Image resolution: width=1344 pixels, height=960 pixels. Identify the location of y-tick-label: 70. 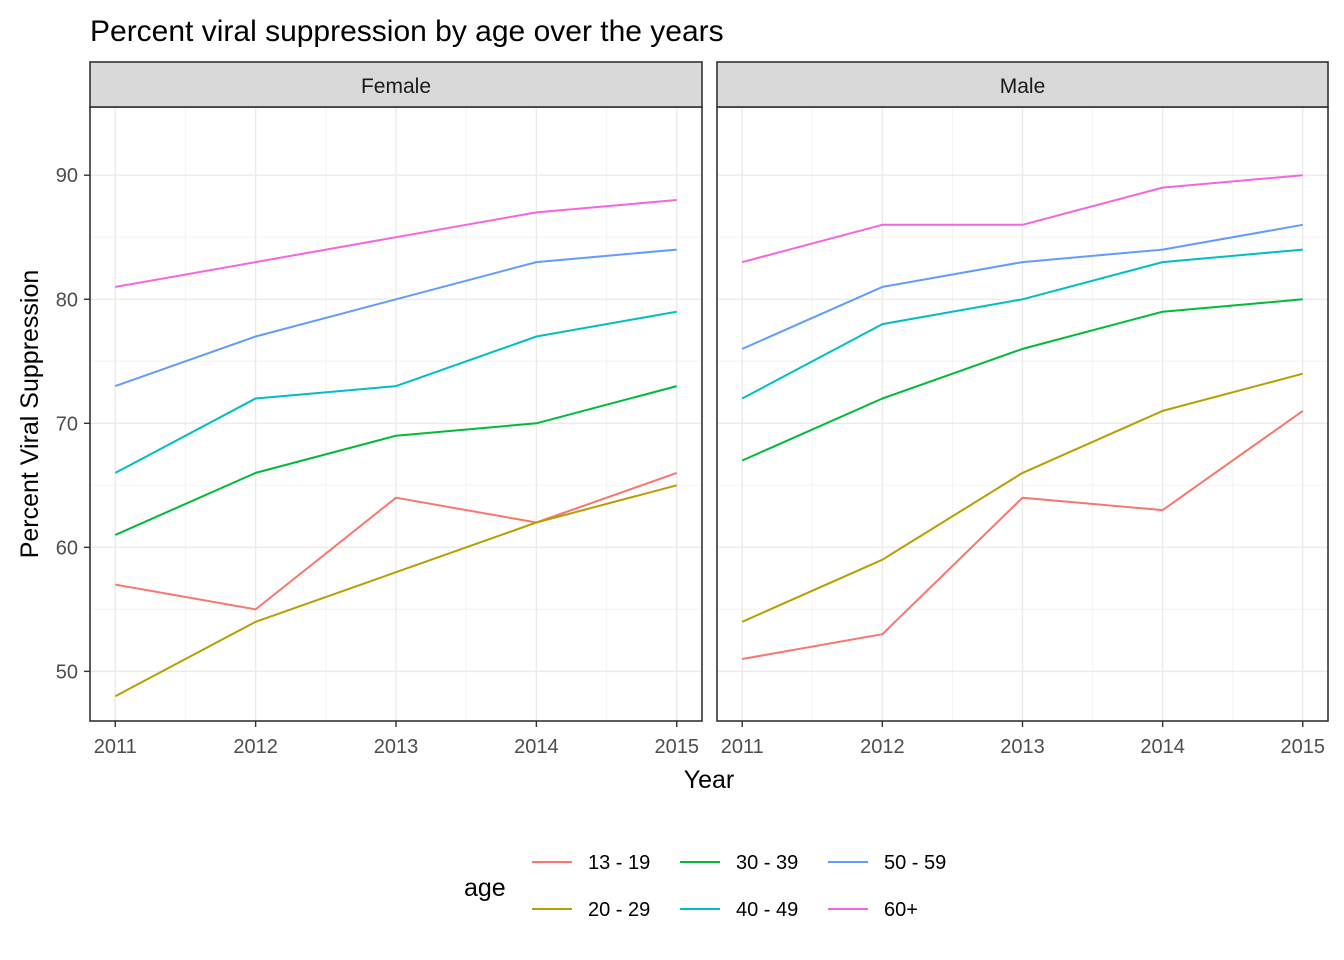
(67, 424).